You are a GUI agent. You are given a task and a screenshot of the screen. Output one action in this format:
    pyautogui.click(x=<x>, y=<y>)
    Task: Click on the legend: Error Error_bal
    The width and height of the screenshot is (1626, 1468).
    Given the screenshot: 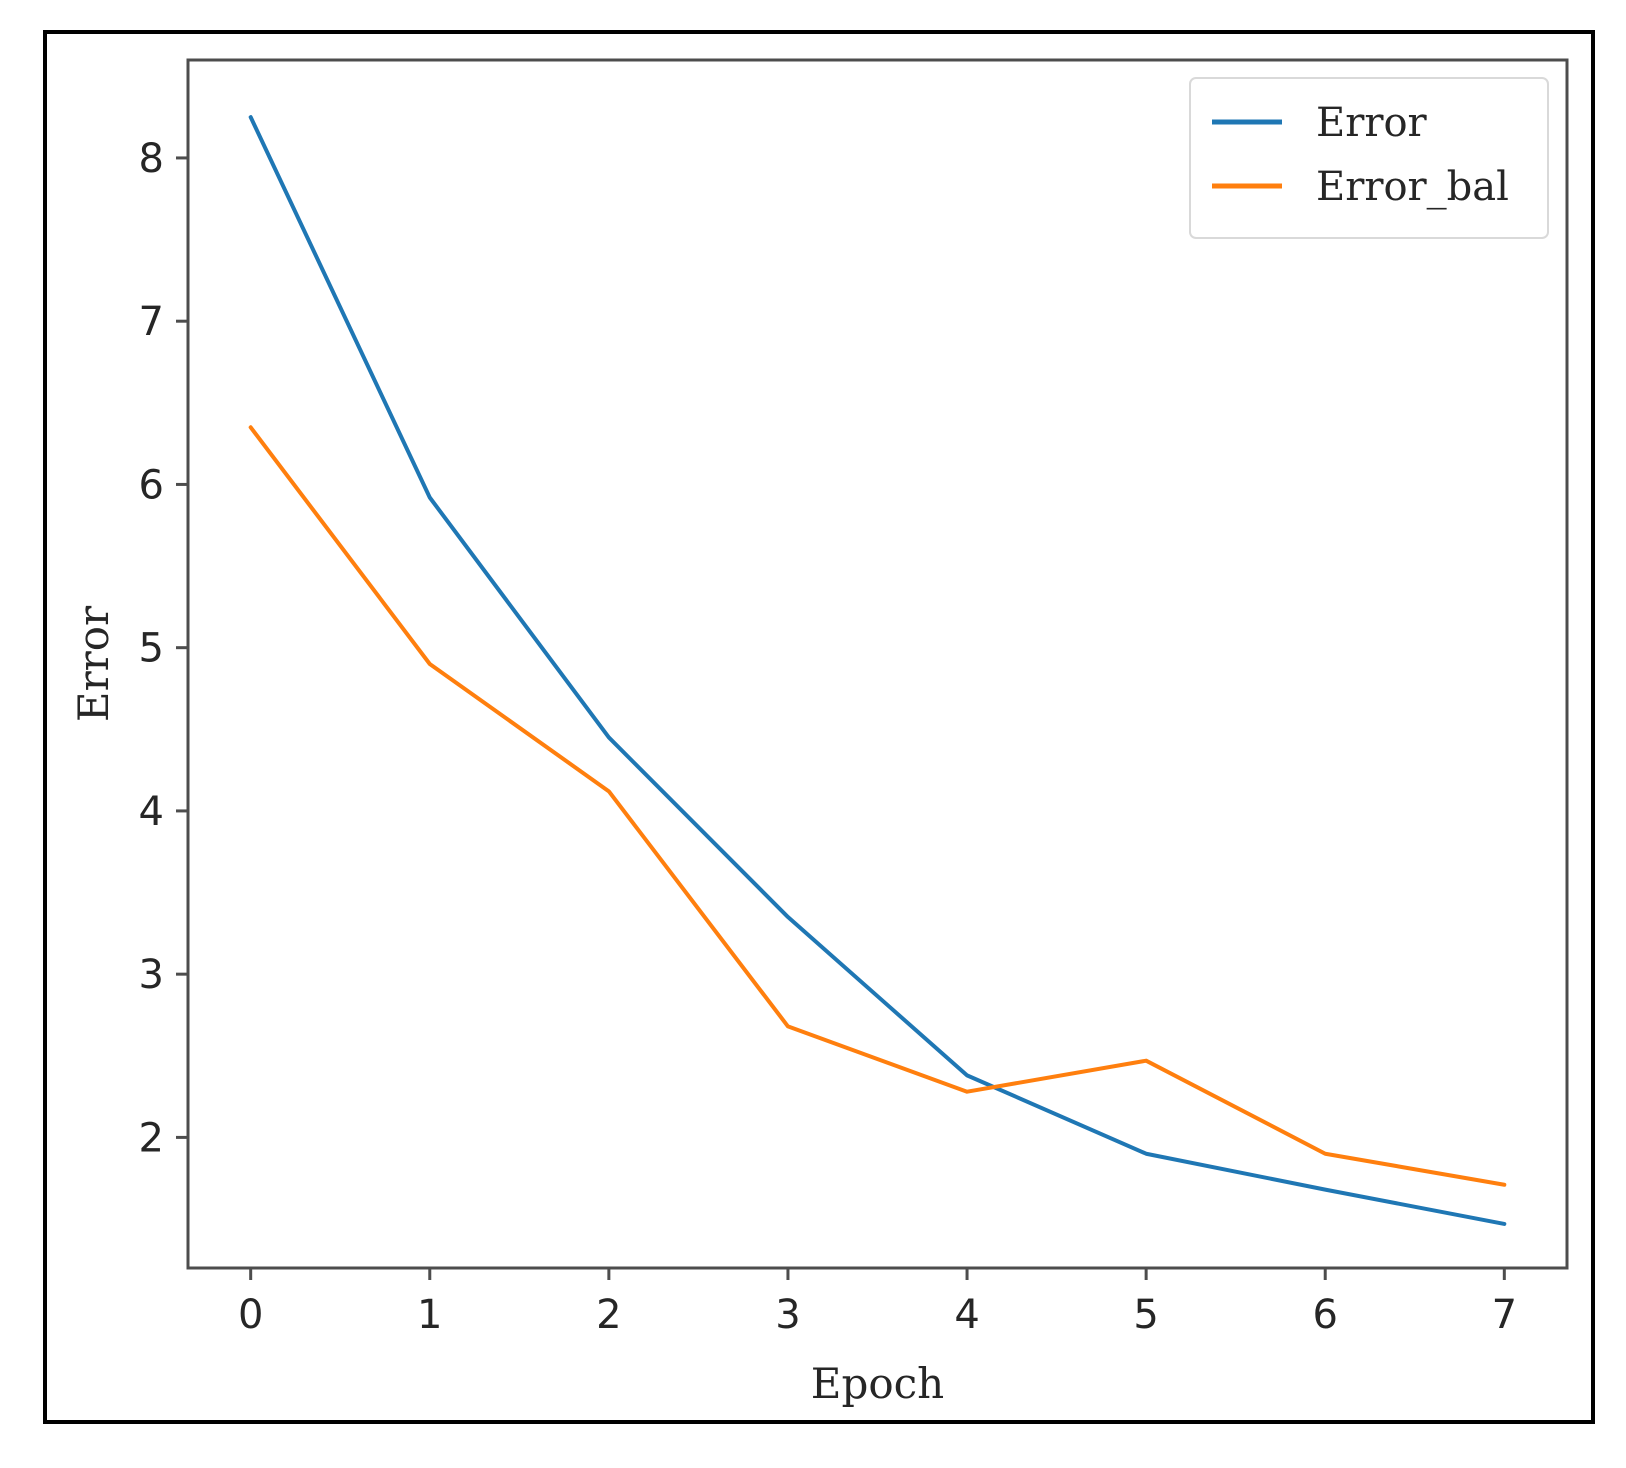 What is the action you would take?
    pyautogui.click(x=1369, y=158)
    